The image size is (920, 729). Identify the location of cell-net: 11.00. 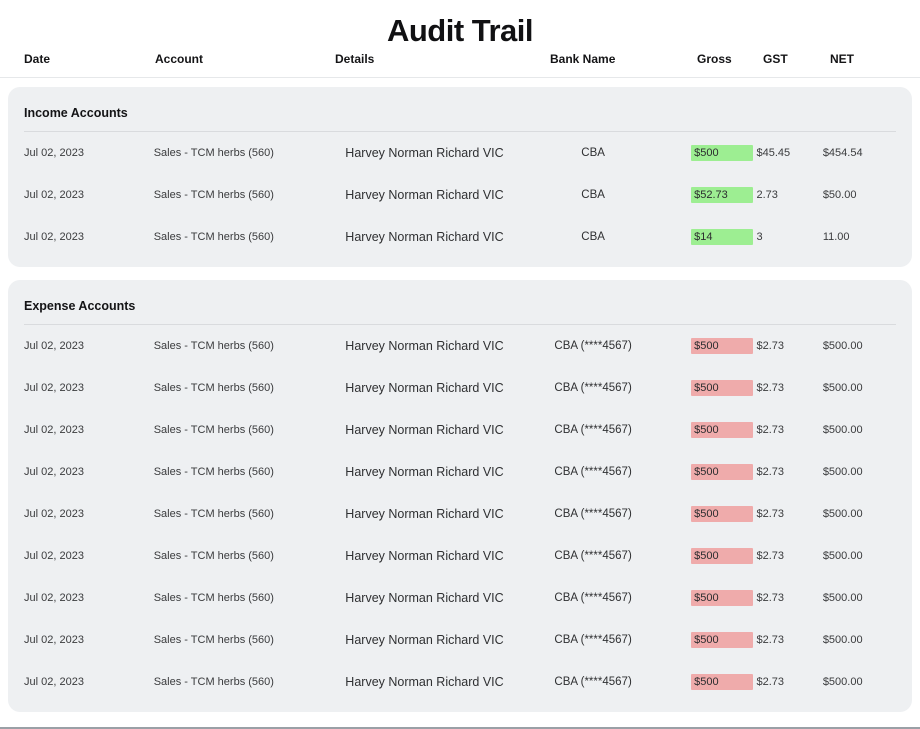
(836, 237).